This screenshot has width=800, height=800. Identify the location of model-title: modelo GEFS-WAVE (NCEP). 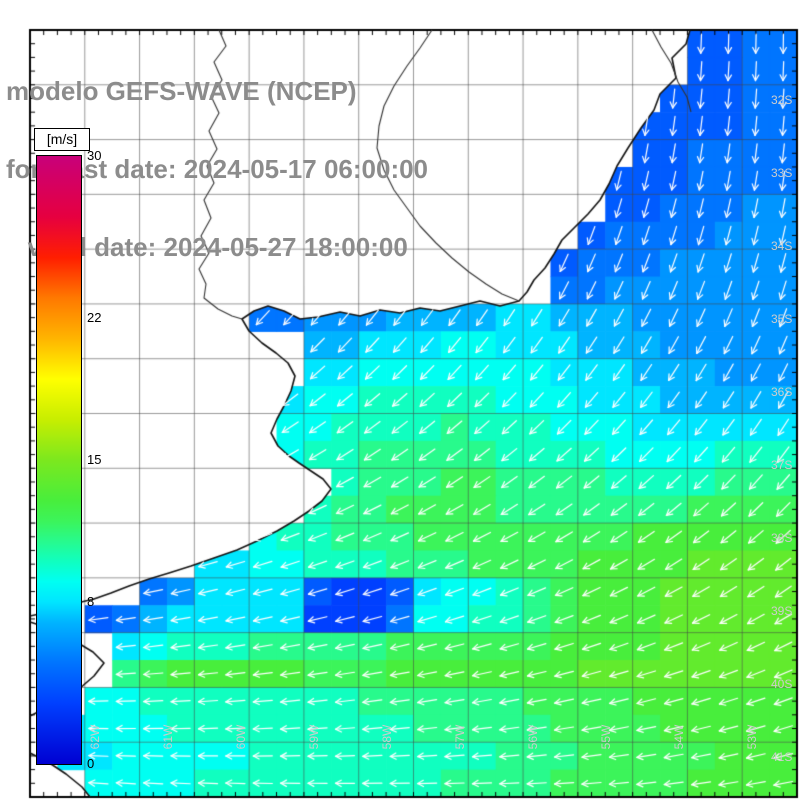
(181, 91).